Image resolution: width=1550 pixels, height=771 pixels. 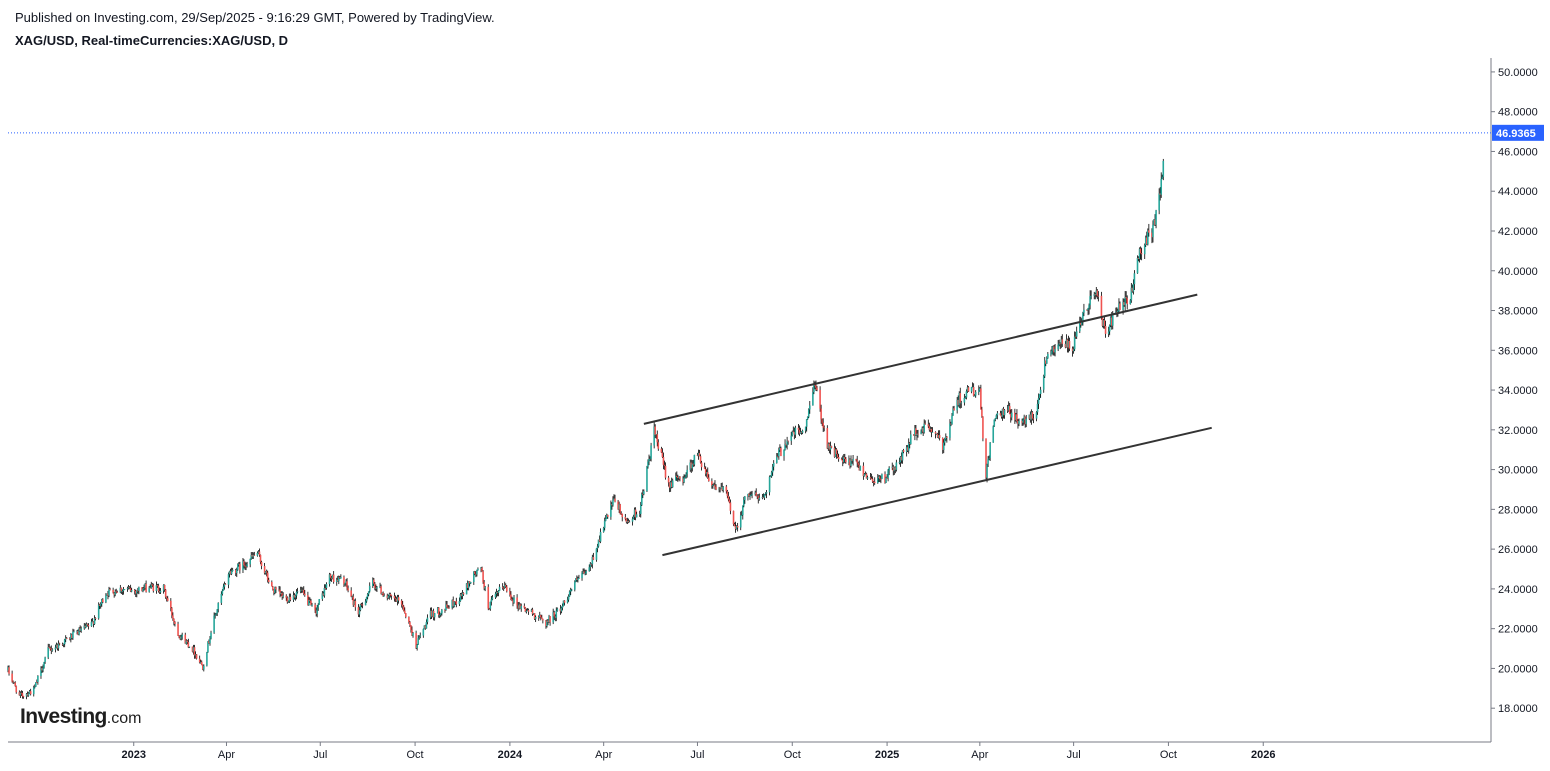 What do you see at coordinates (152, 40) in the screenshot?
I see `symbol-title: XAG/USD, Real-timeCurrencies:XAG/USD, D` at bounding box center [152, 40].